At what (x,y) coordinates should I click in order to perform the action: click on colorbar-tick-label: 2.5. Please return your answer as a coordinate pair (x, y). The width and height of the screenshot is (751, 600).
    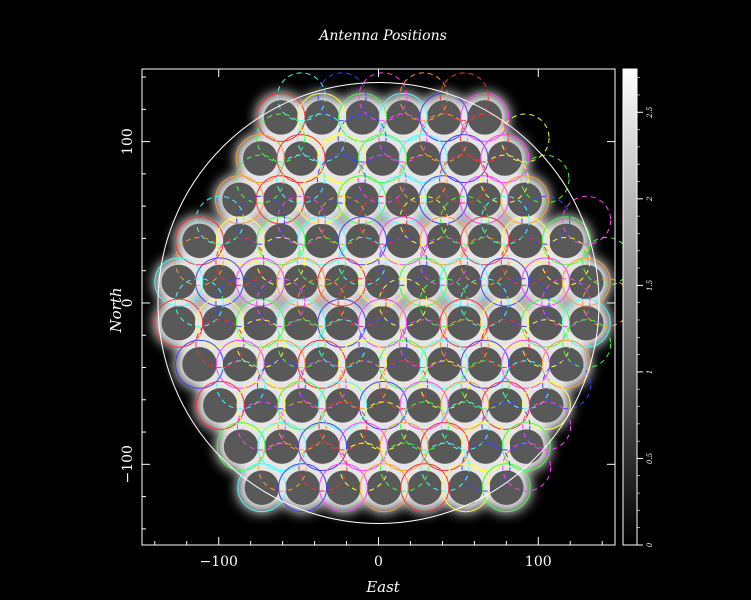
    Looking at the image, I should click on (650, 112).